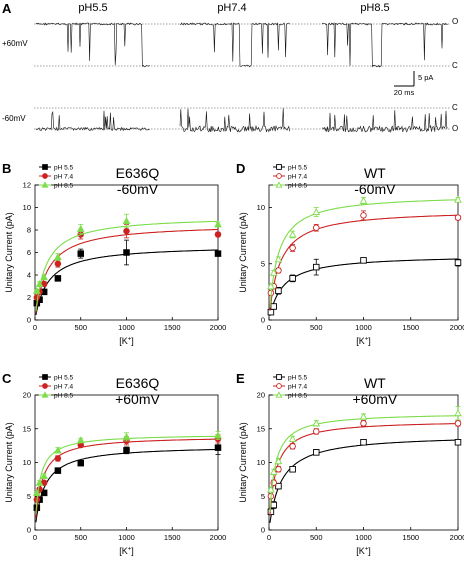  I want to click on y-tick-label: 2, so click(29, 297).